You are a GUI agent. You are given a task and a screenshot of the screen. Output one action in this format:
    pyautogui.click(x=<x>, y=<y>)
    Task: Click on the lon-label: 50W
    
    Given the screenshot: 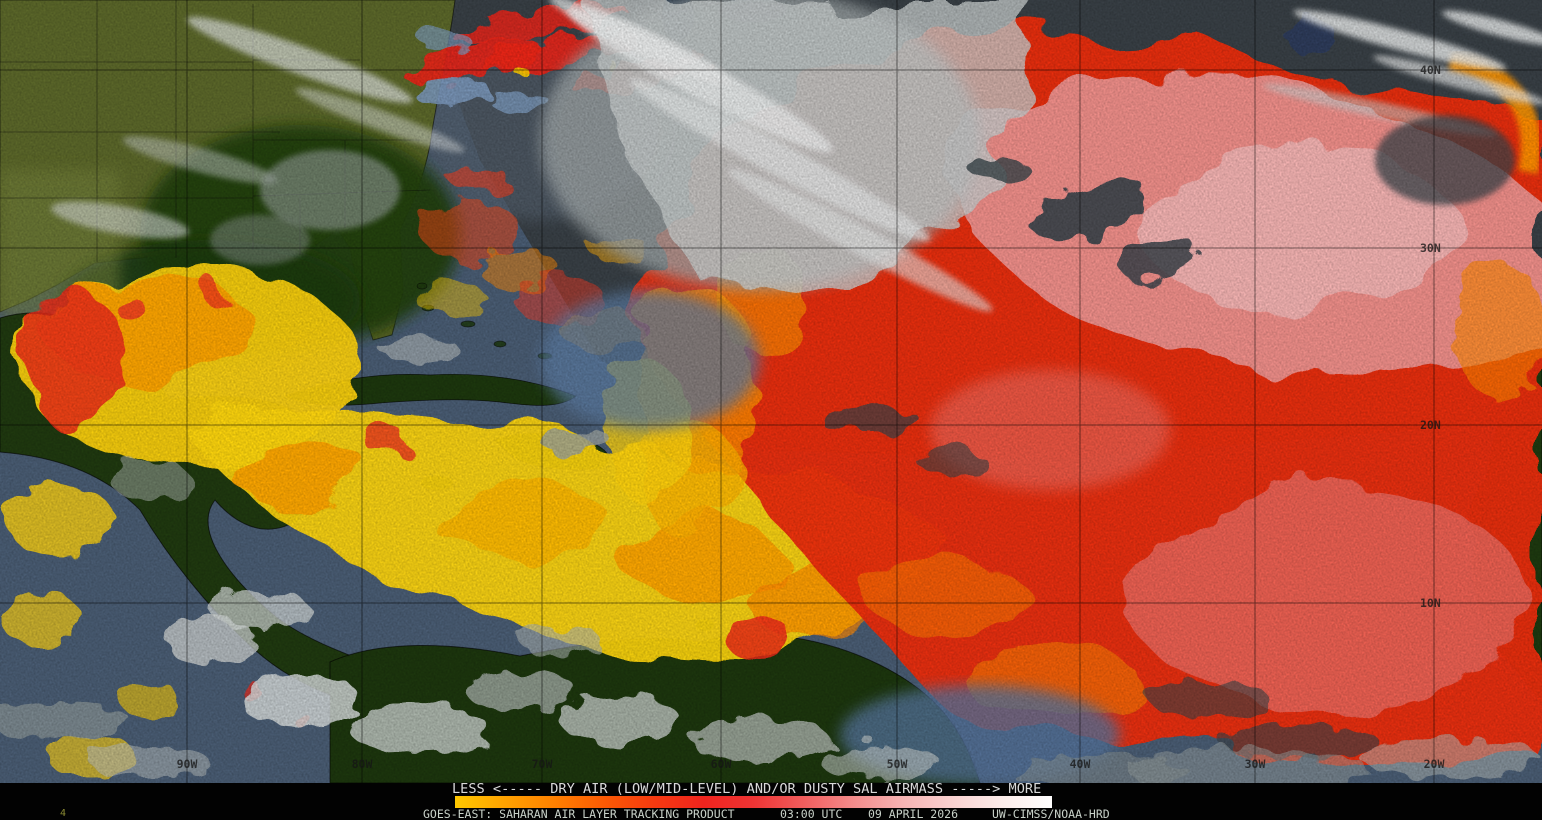 What is the action you would take?
    pyautogui.click(x=897, y=764)
    